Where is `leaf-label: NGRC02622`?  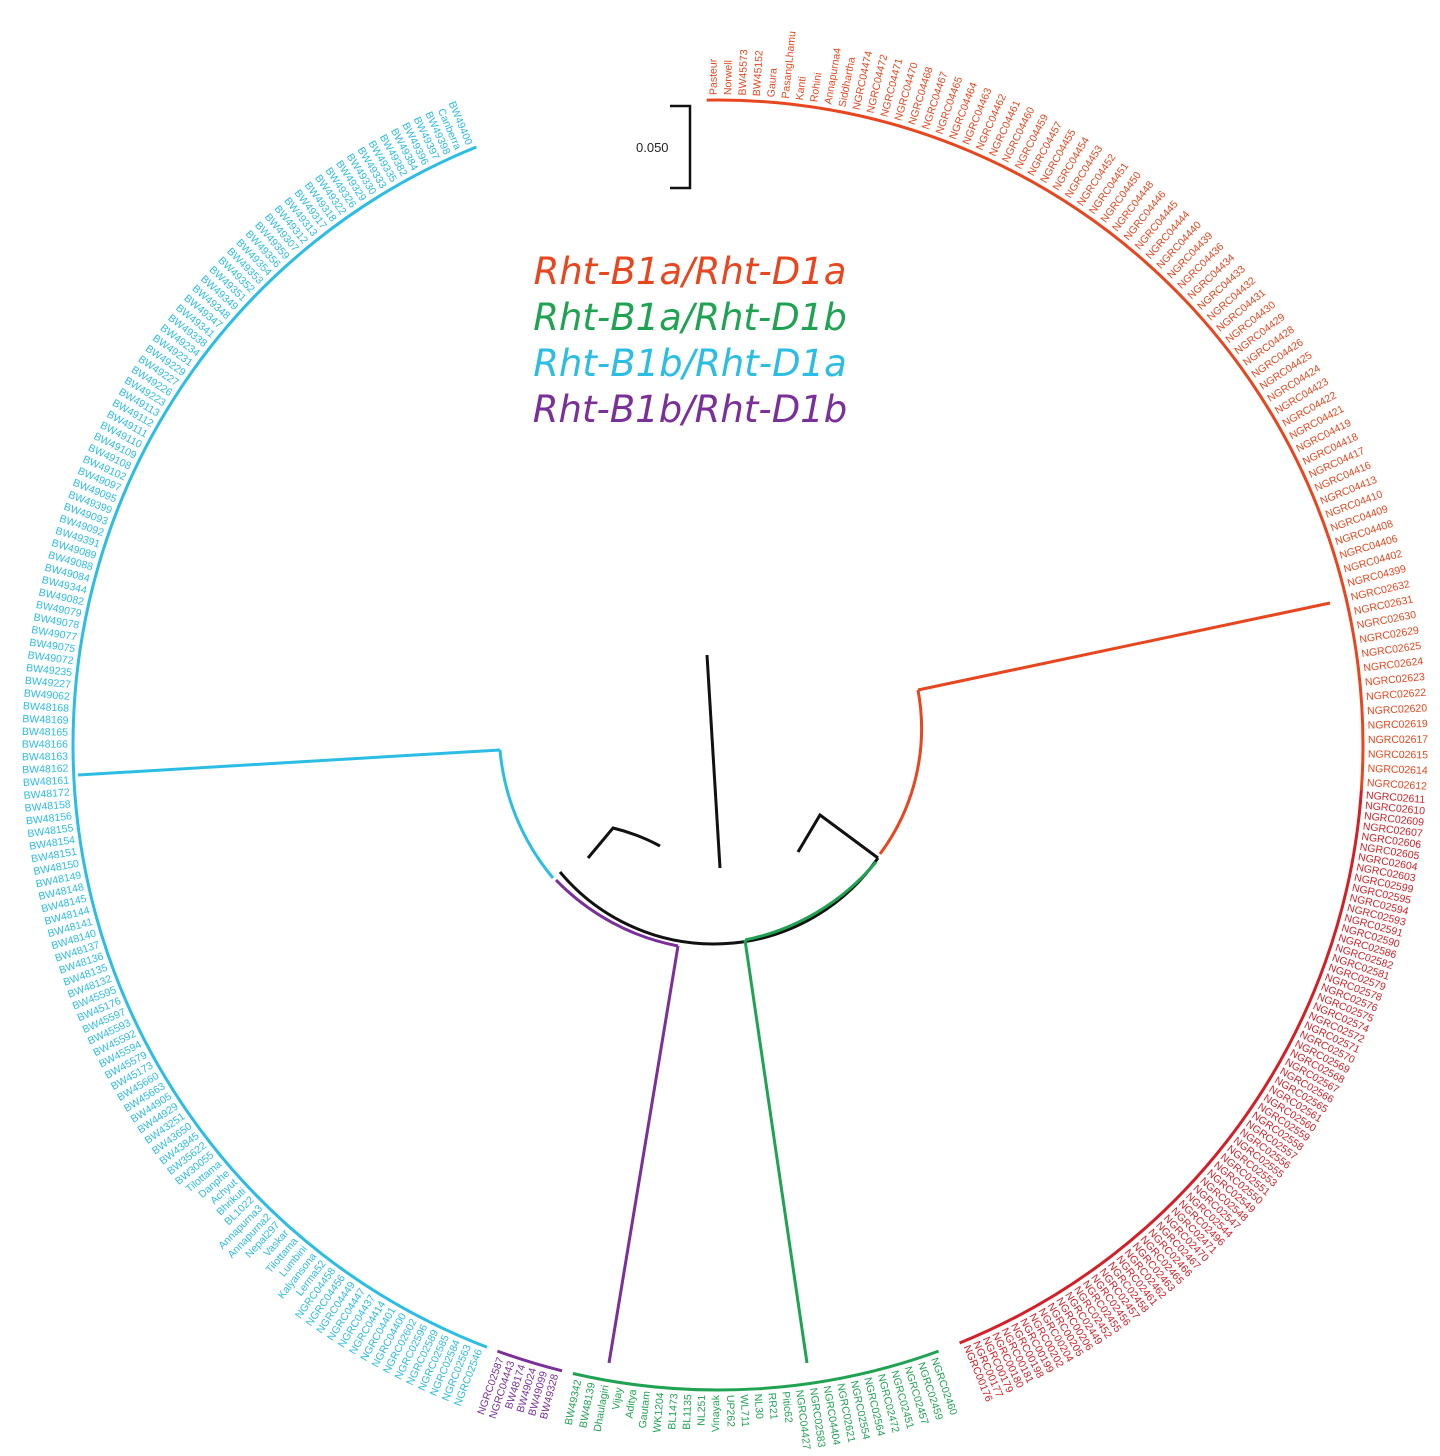 leaf-label: NGRC02622 is located at coordinates (1396, 695).